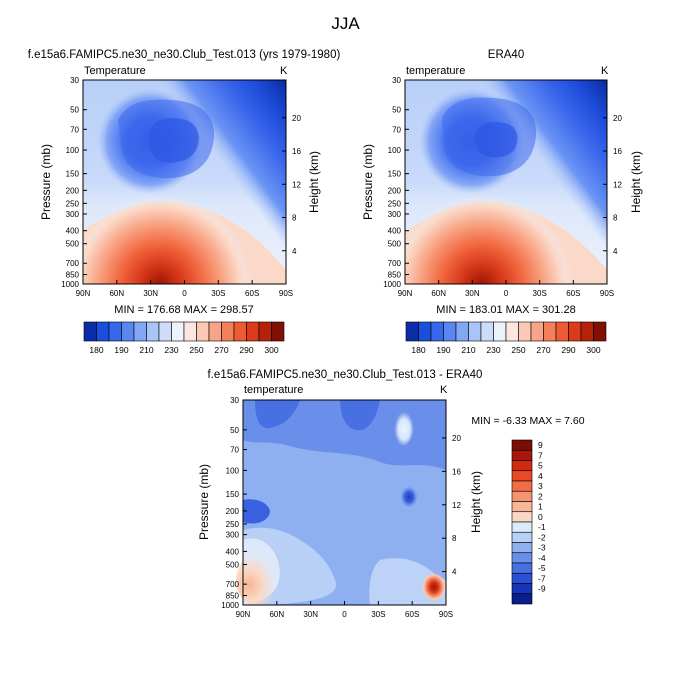 This screenshot has height=690, width=691. What do you see at coordinates (540, 476) in the screenshot?
I see `colorbar-label: 4` at bounding box center [540, 476].